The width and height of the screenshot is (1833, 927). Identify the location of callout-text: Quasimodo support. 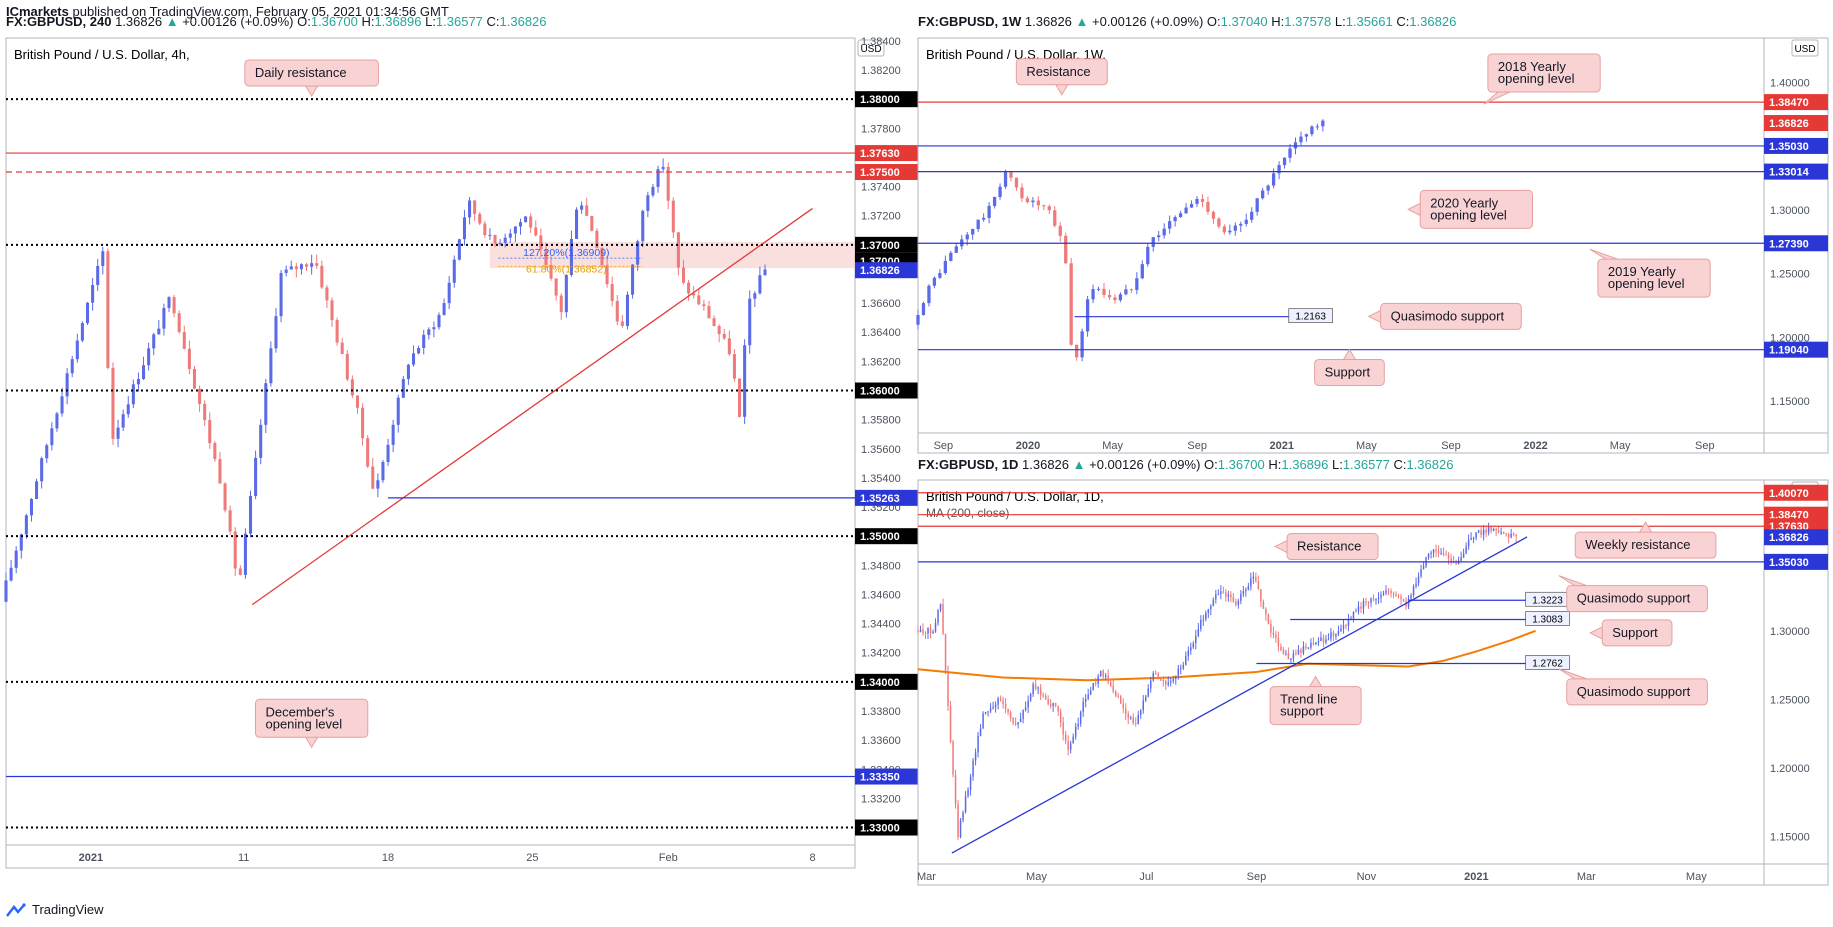
(1448, 315).